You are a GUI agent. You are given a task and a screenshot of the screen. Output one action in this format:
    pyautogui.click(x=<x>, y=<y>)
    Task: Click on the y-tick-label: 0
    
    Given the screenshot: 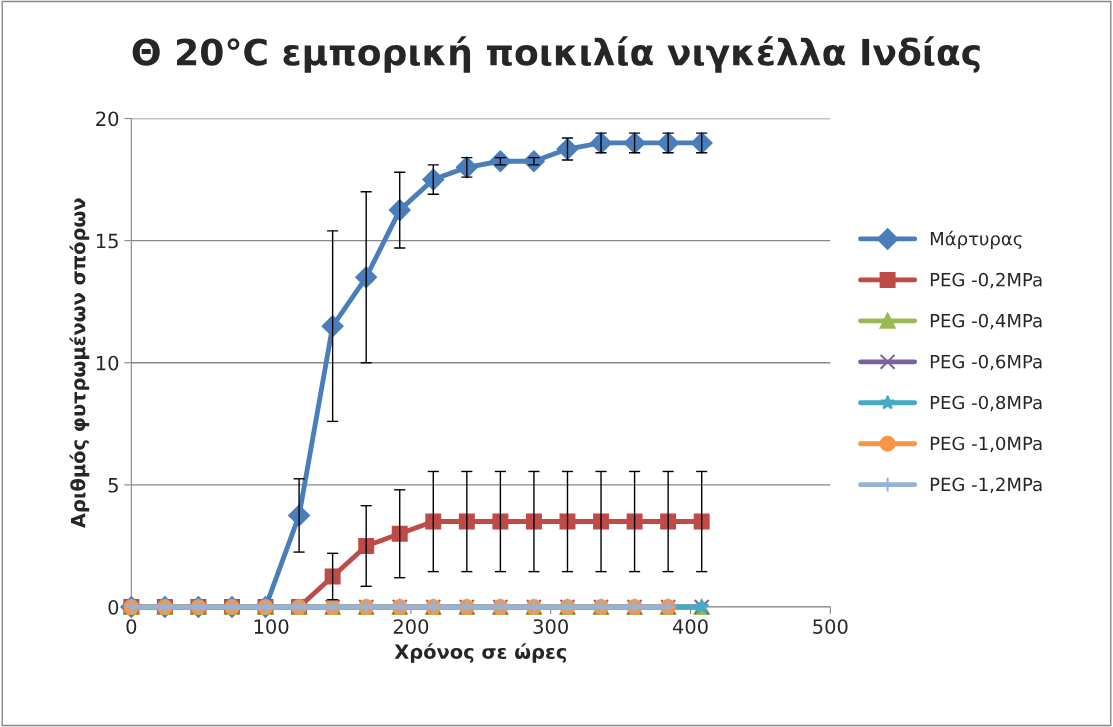 What is the action you would take?
    pyautogui.click(x=113, y=607)
    